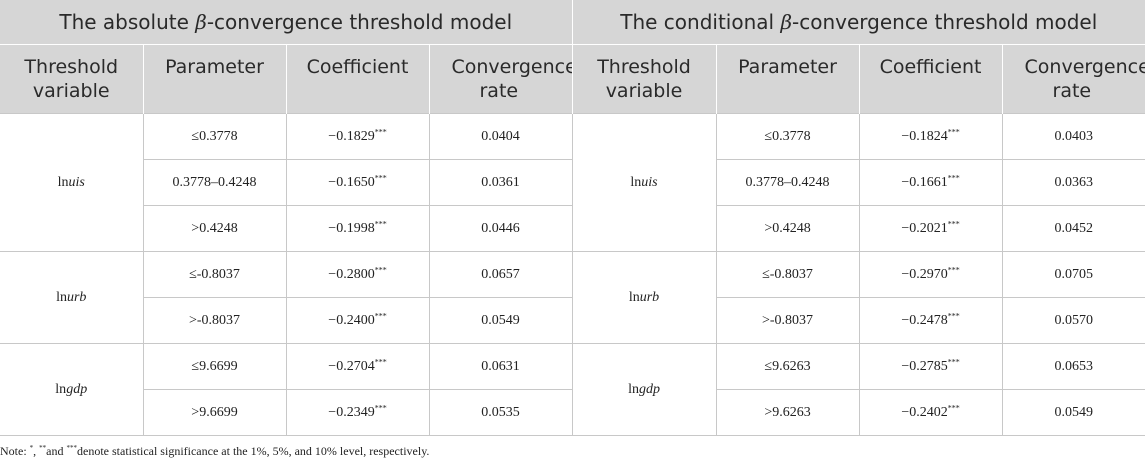  I want to click on absolute-model-suffix: -convergence threshold model, so click(359, 22).